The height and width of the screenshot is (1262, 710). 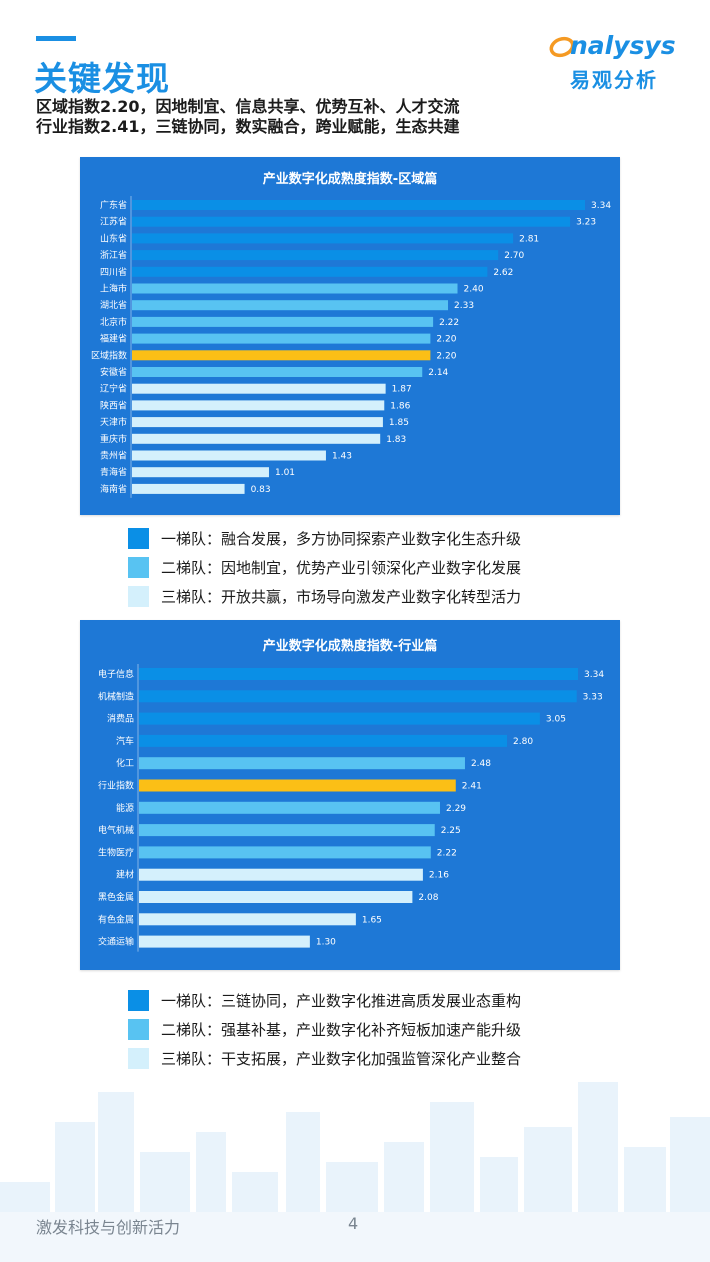 I want to click on page-number: 4, so click(x=353, y=1223).